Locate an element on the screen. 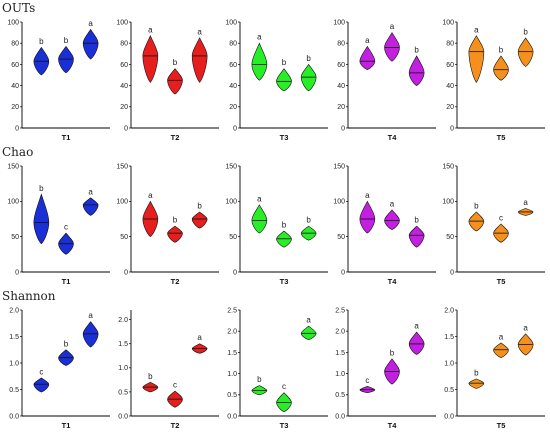 The width and height of the screenshot is (550, 444). row-title-outs: OUTs is located at coordinates (18, 8).